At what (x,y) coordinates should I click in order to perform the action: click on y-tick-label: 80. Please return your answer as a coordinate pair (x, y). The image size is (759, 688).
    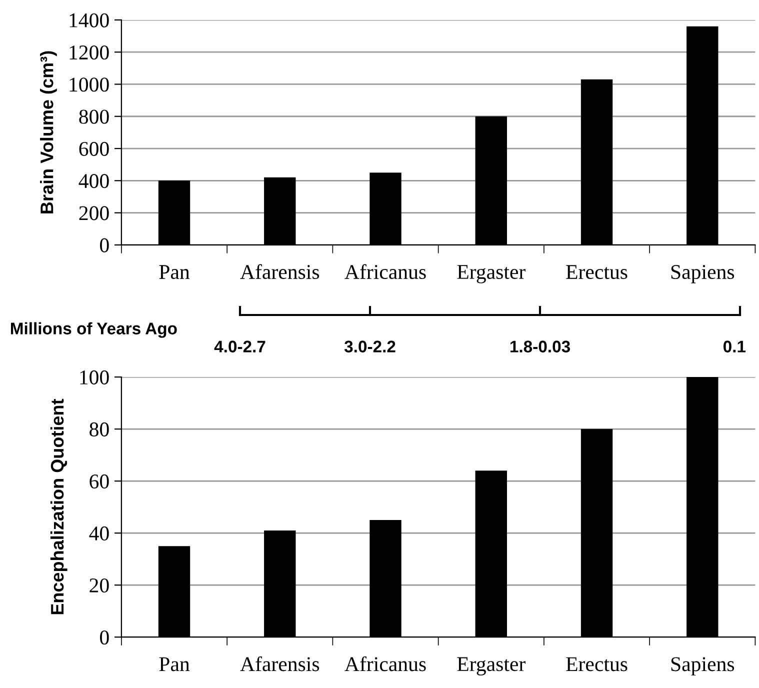
    Looking at the image, I should click on (99, 429).